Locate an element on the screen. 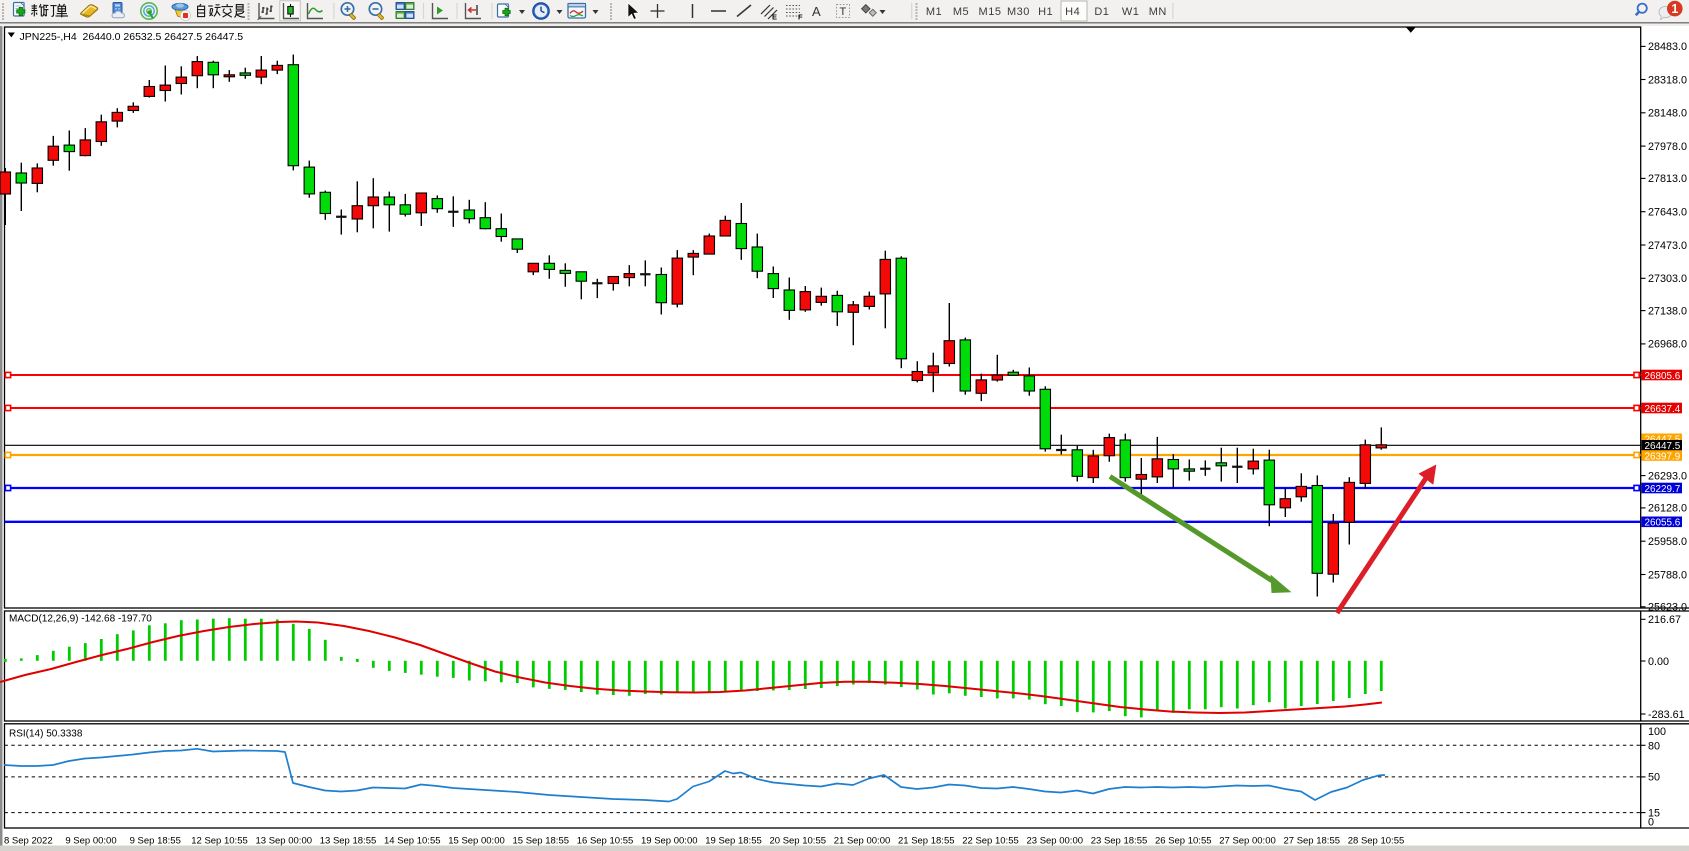 Image resolution: width=1689 pixels, height=851 pixels. svg-text: 23 Sep 00:00 is located at coordinates (1054, 841).